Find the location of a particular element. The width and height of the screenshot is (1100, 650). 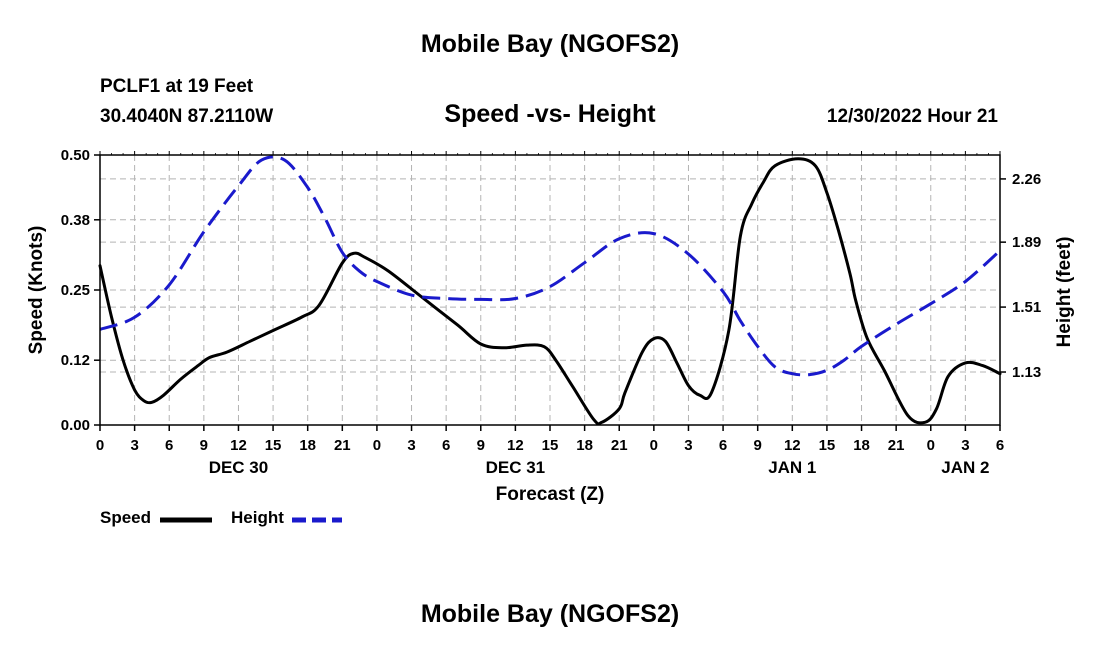

legend-height-label: Height is located at coordinates (257, 517).